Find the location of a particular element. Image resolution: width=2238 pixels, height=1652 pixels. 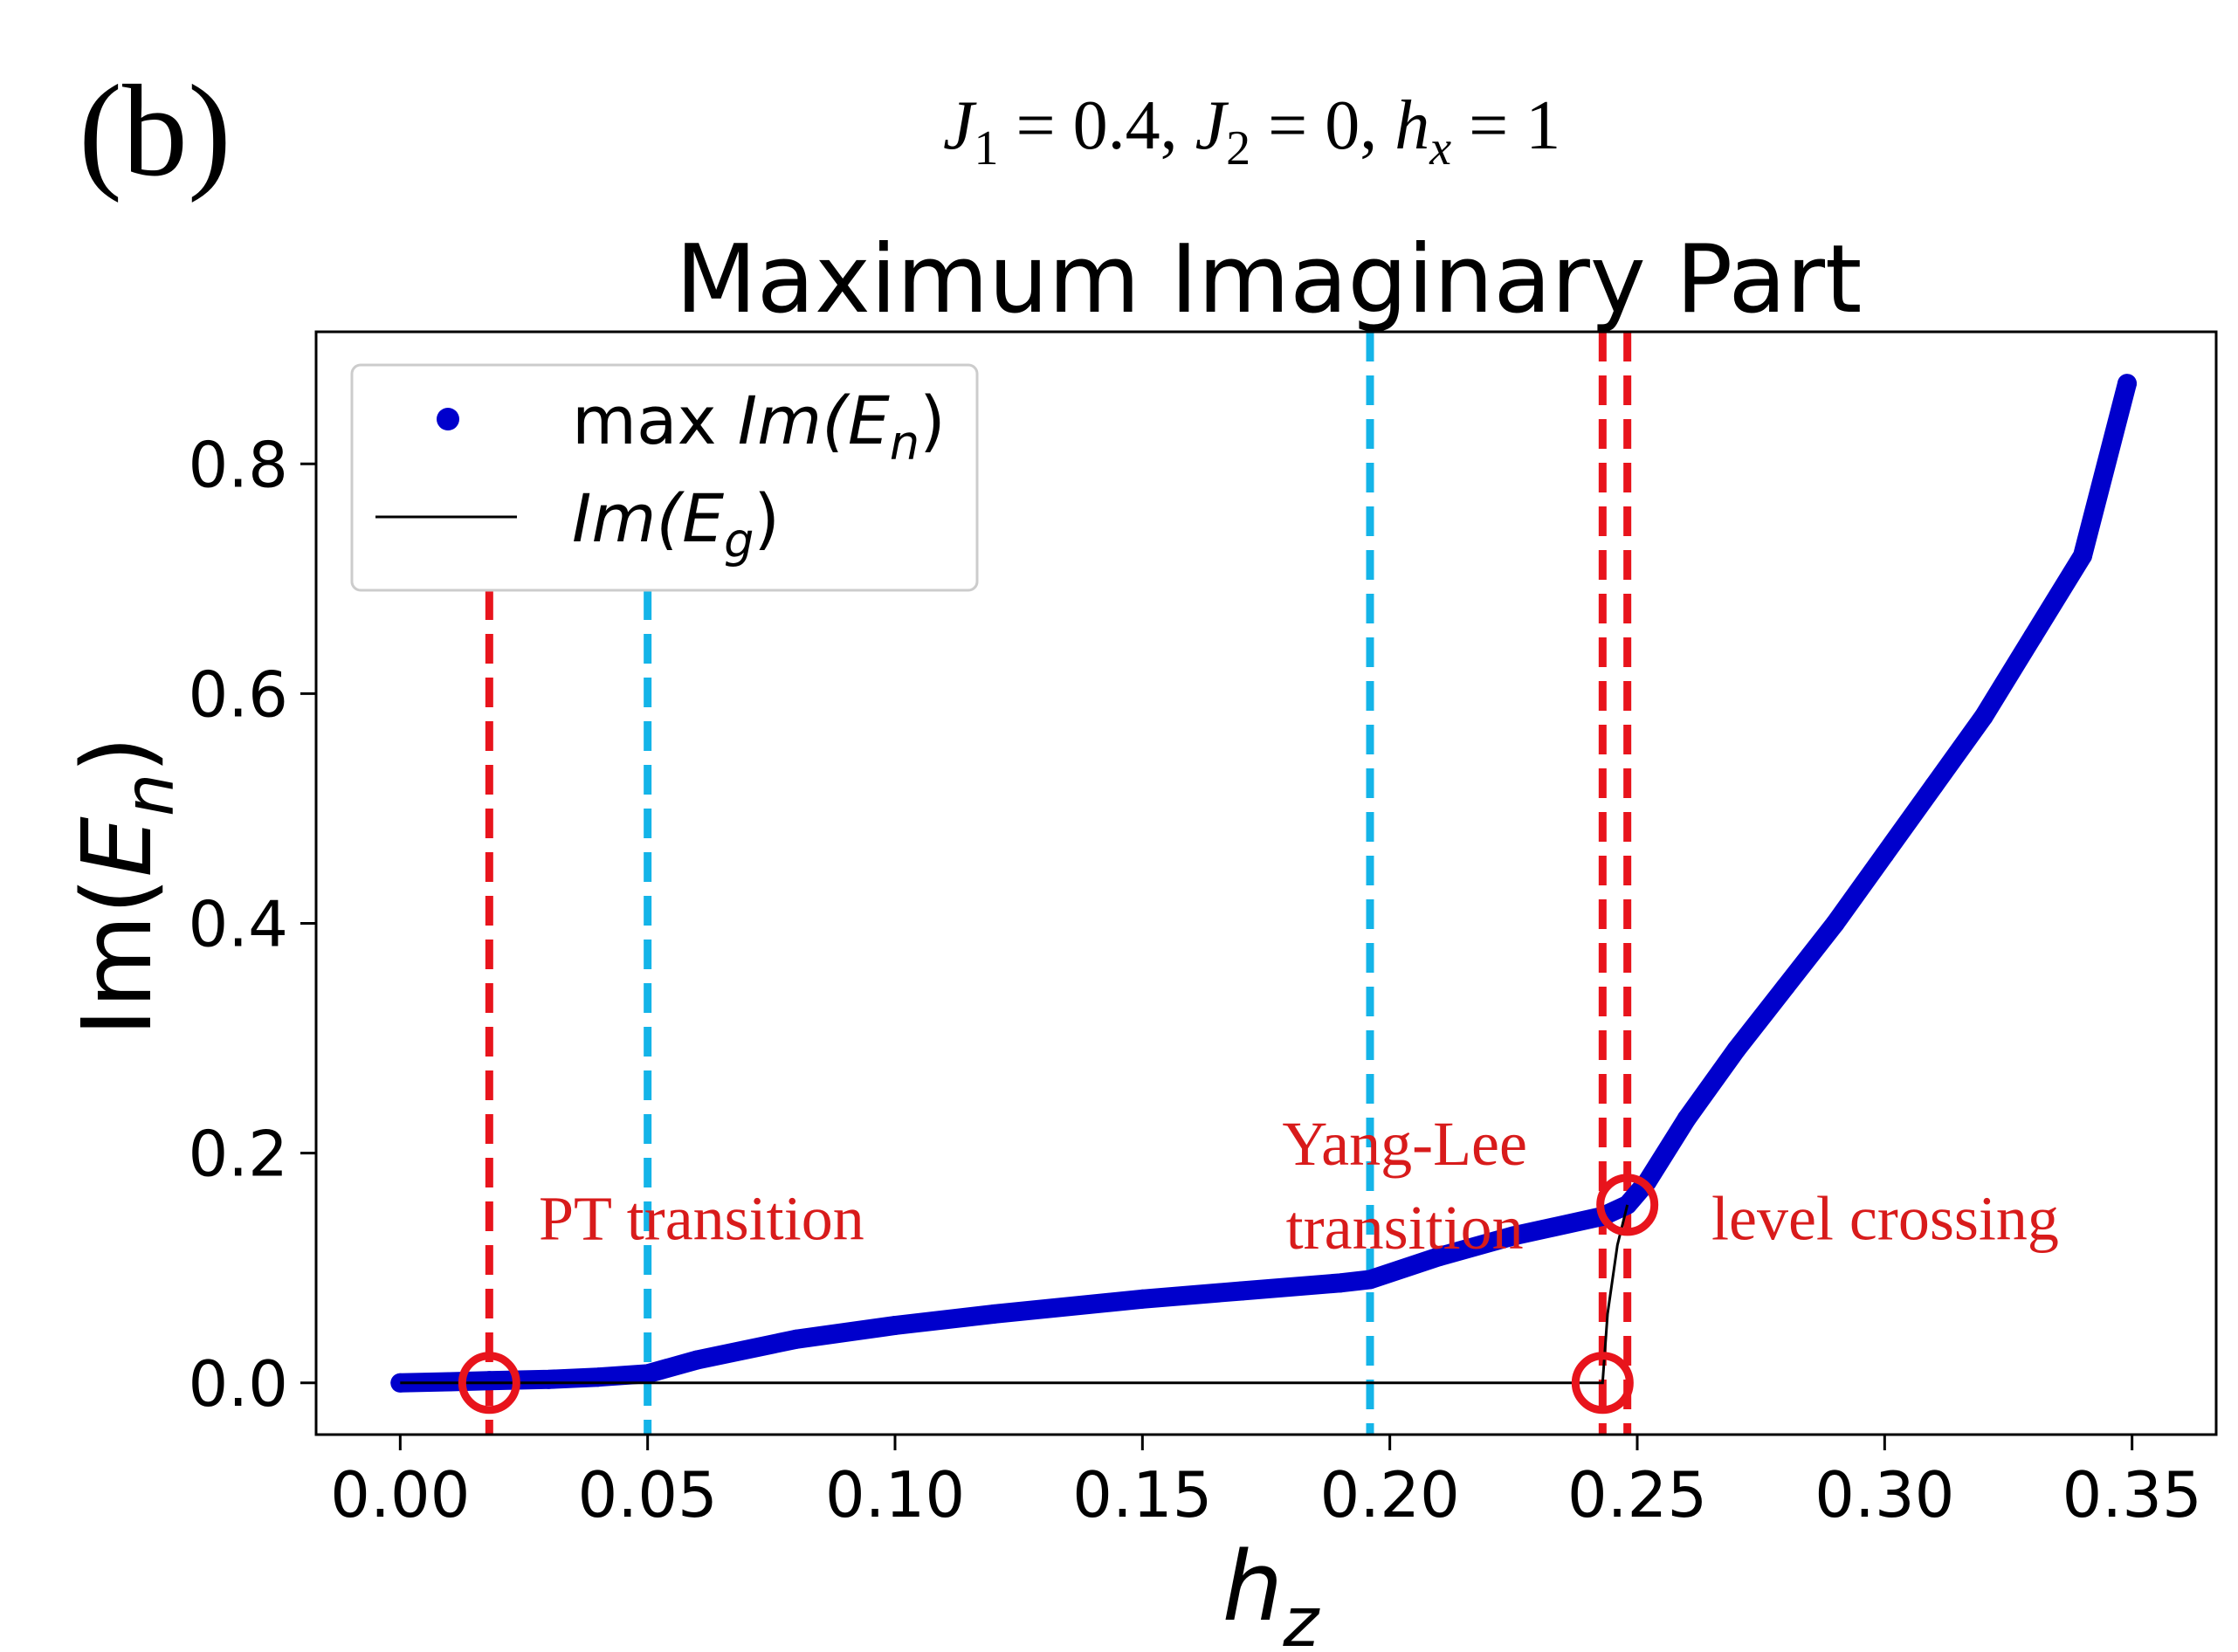

legend-entry-ground-letter: E is located at coordinates (703, 518).